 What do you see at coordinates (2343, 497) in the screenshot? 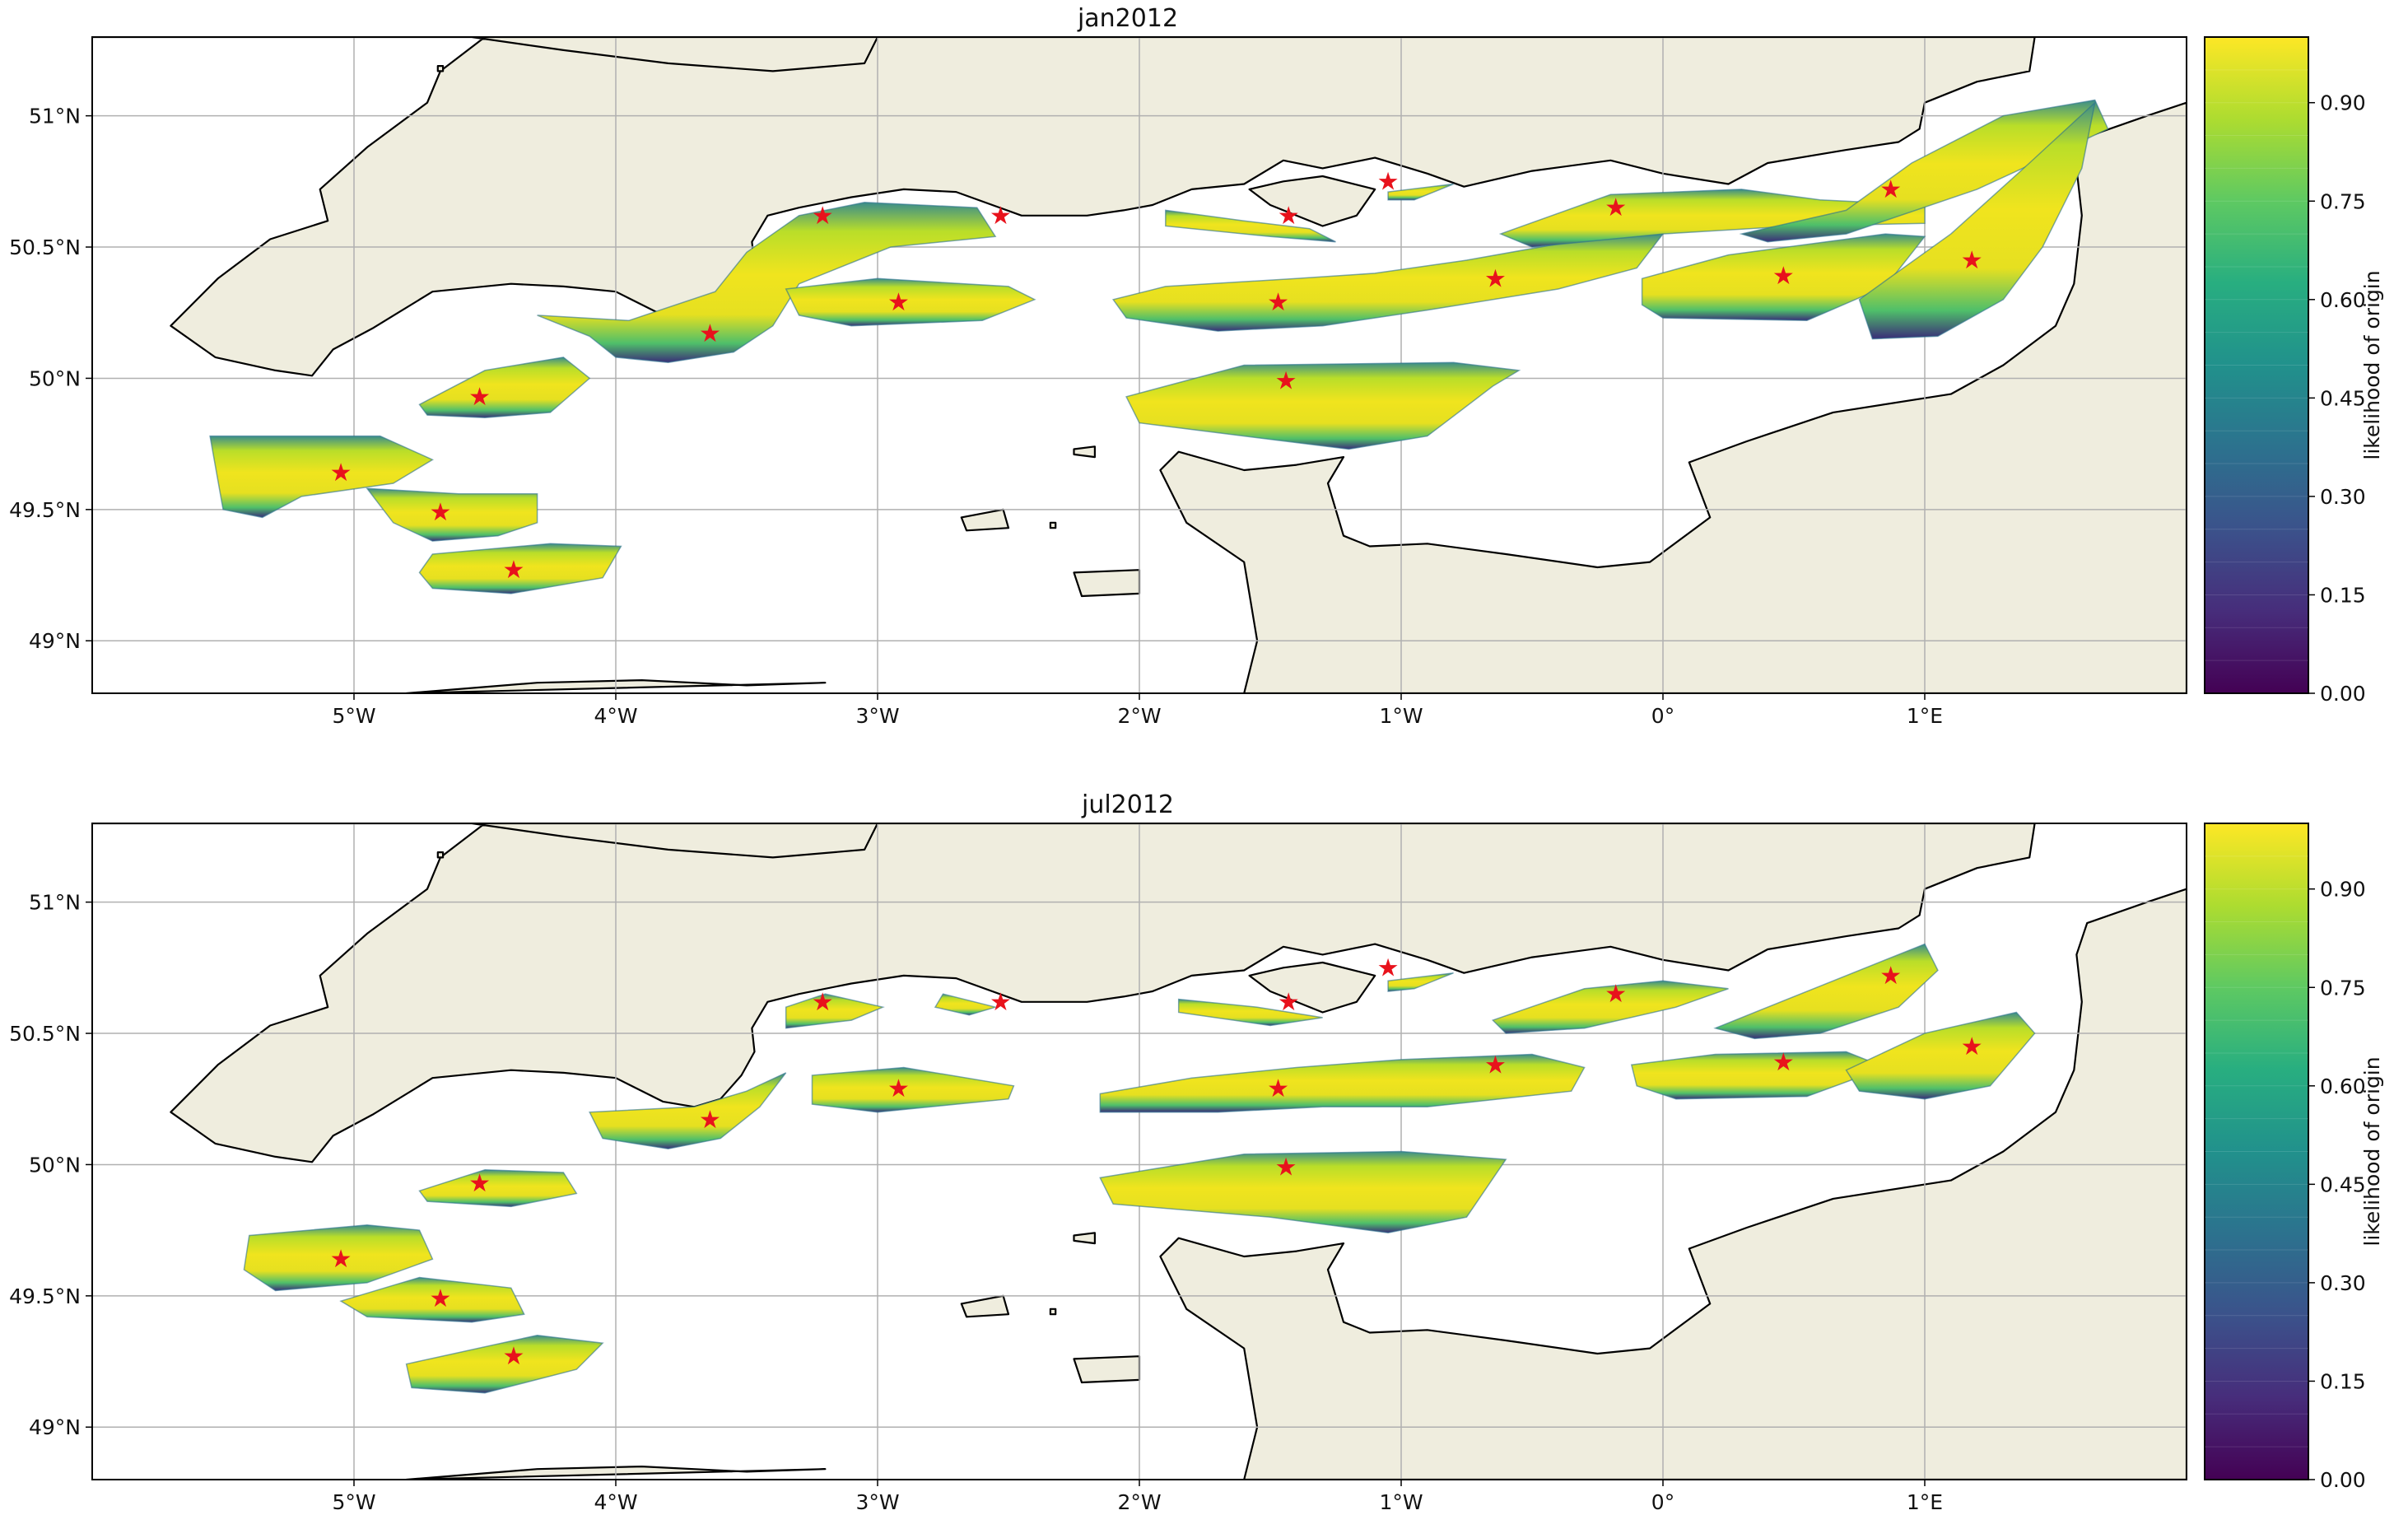
I see `colorbar-tick-label: 0.30` at bounding box center [2343, 497].